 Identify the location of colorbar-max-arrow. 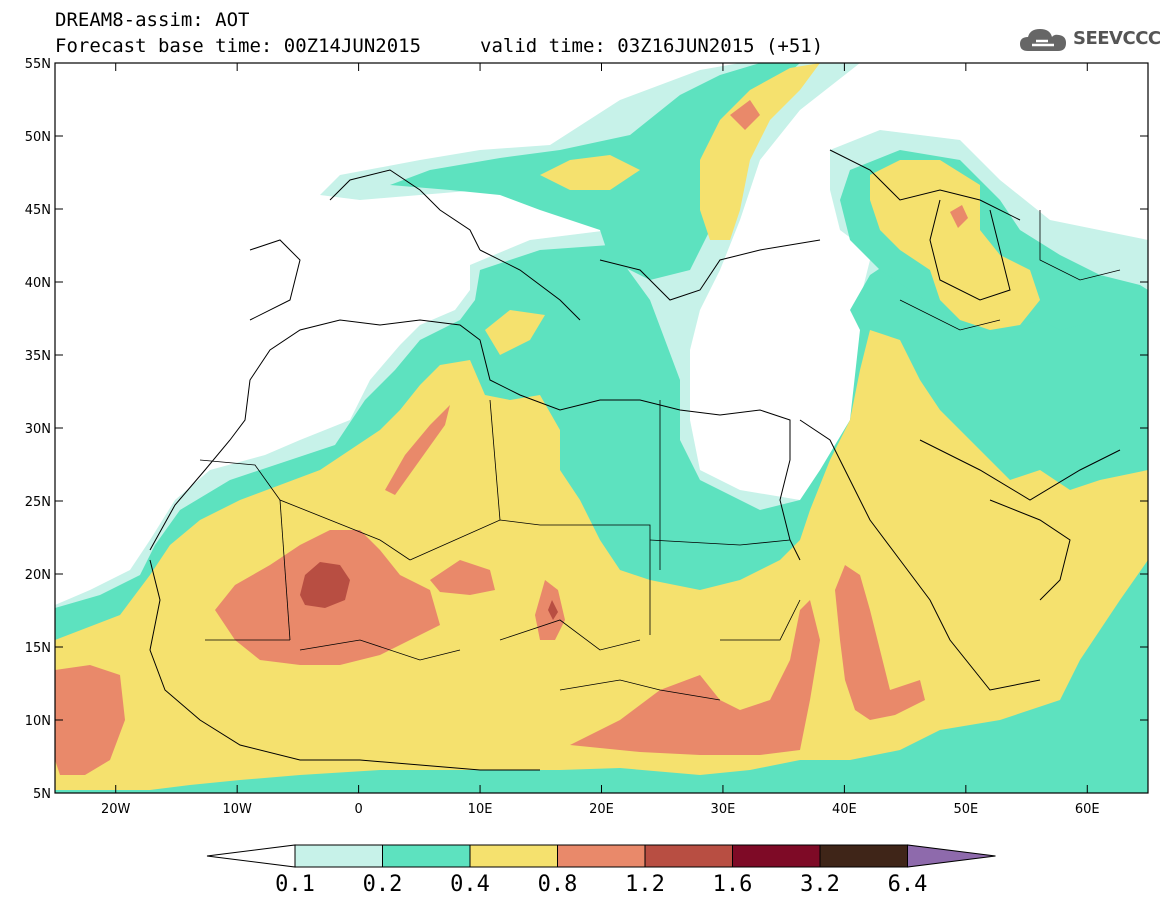
(951, 856).